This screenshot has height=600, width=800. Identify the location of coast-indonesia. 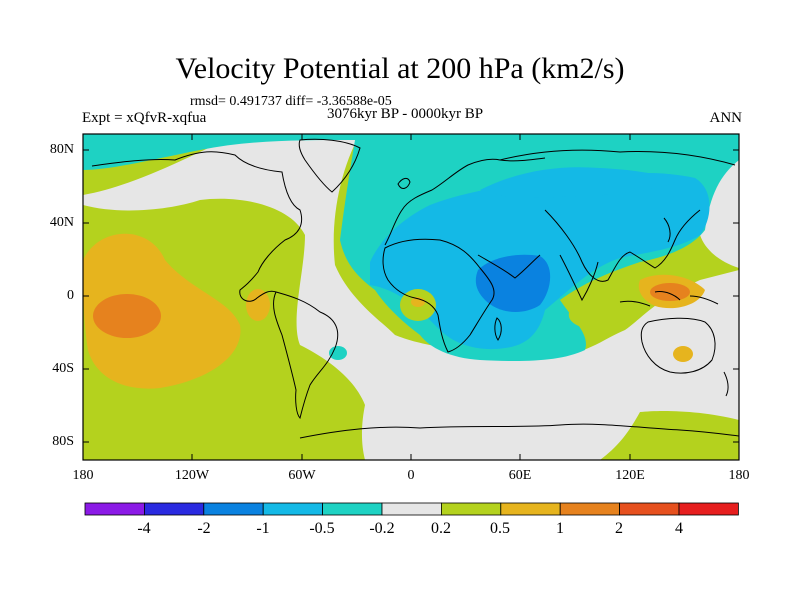
(669, 299).